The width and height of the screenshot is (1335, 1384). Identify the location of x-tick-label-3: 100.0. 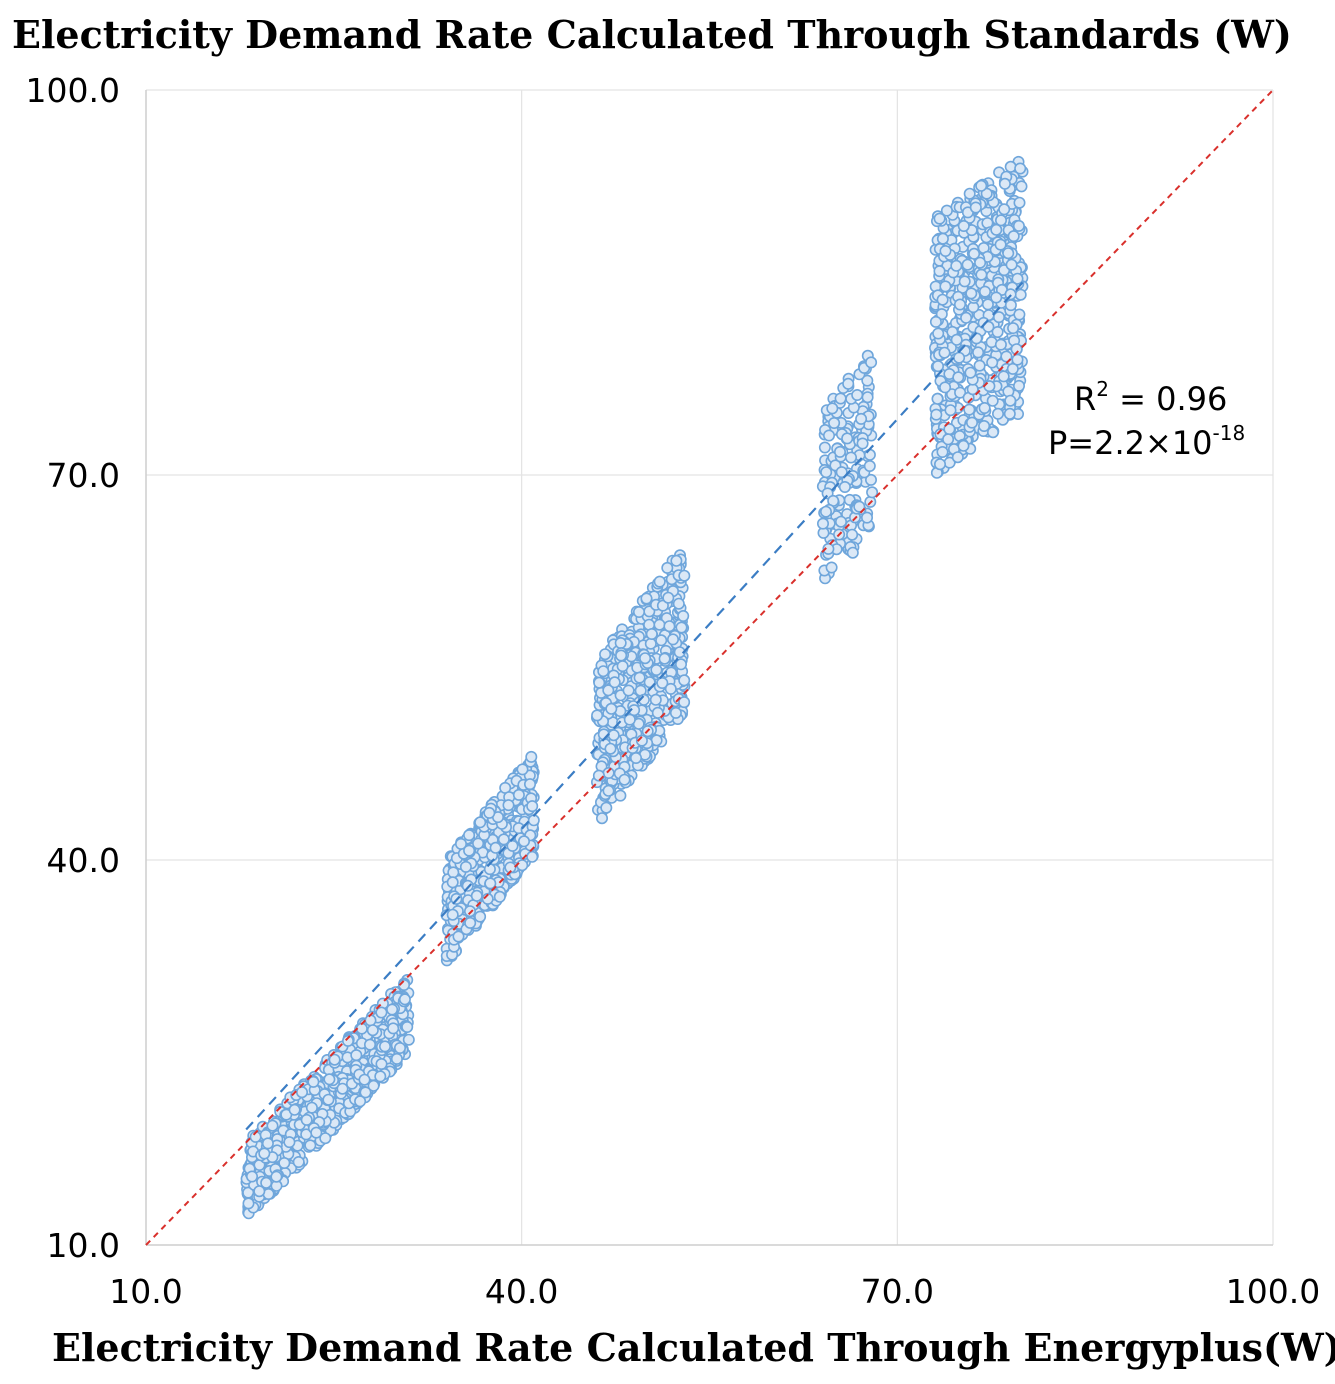
(1273, 1291).